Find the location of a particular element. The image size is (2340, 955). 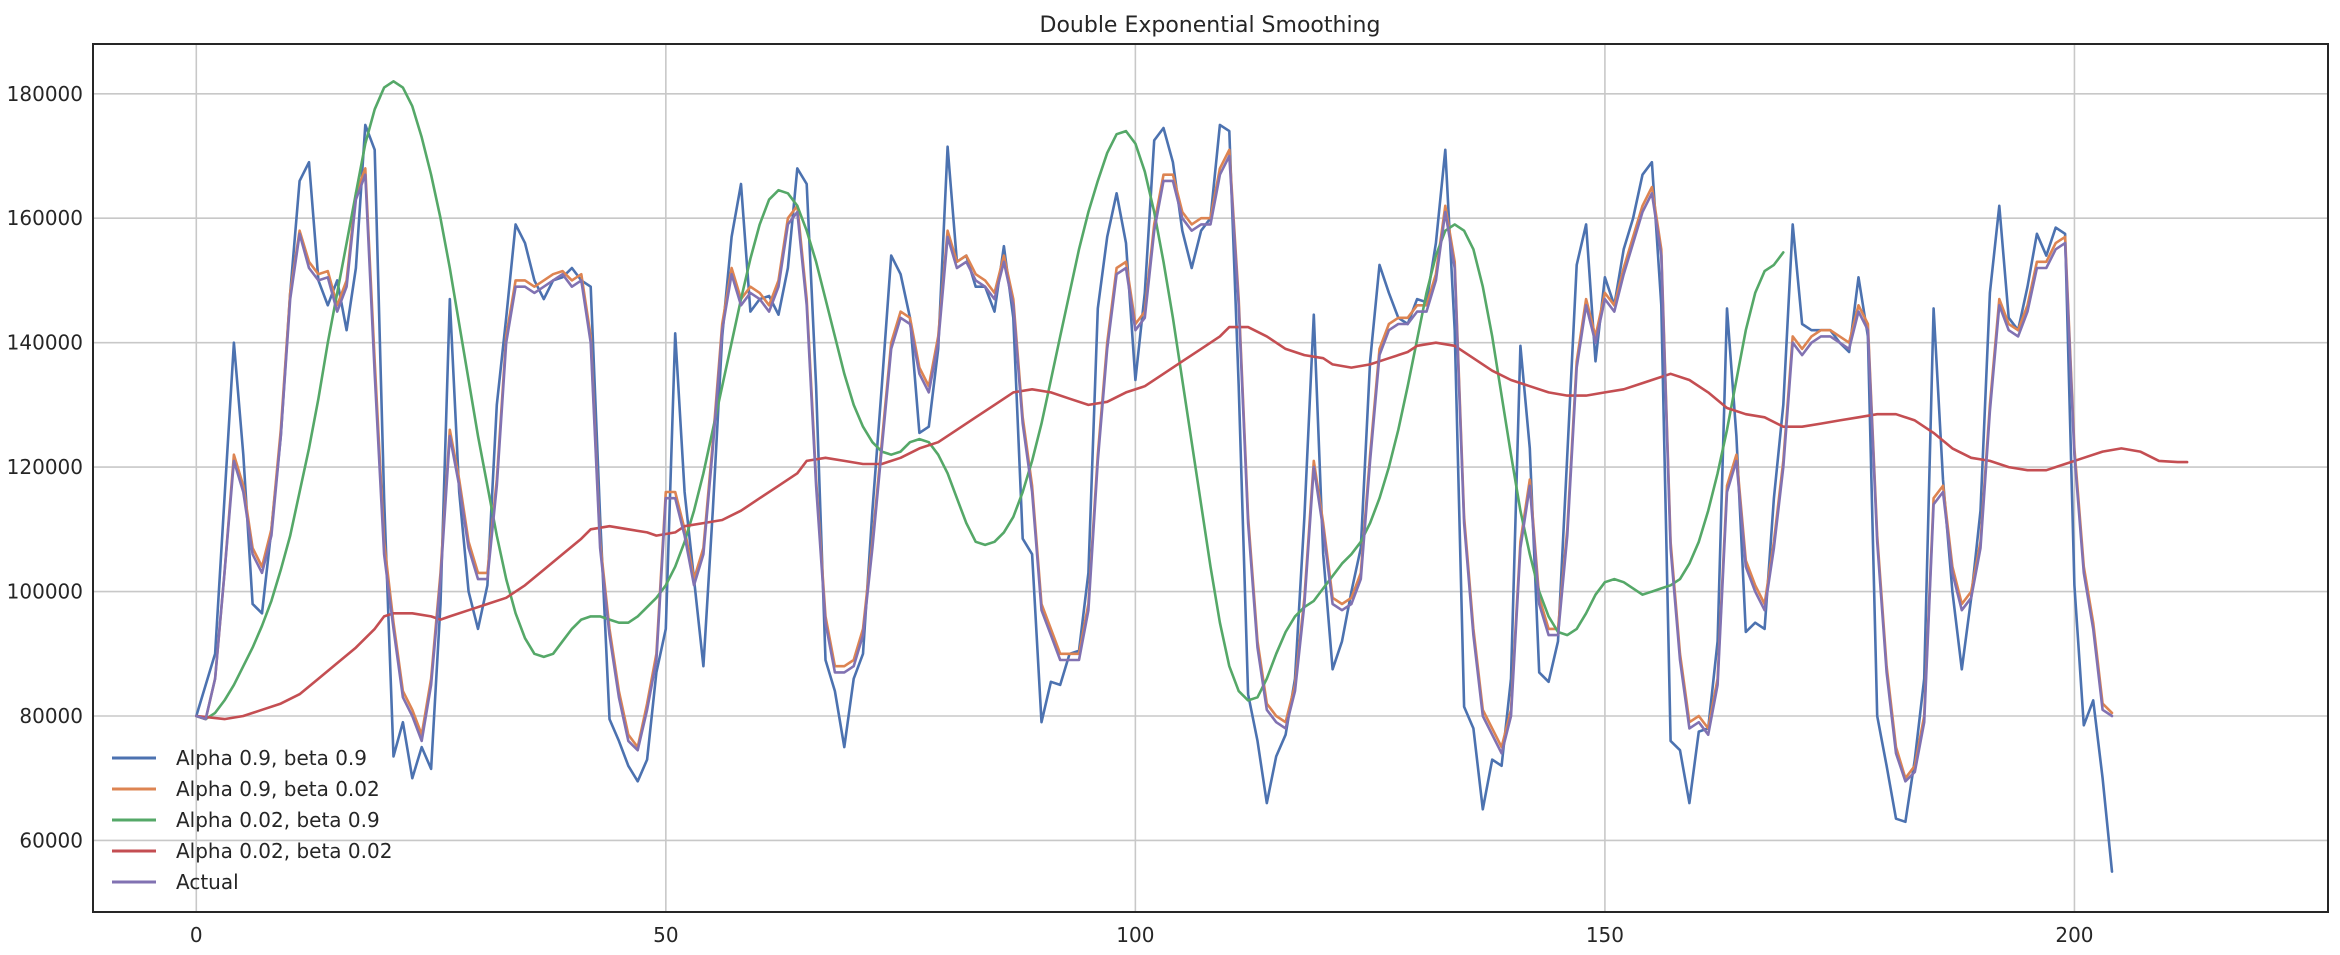

y-tick-label: 180000 is located at coordinates (45, 94).